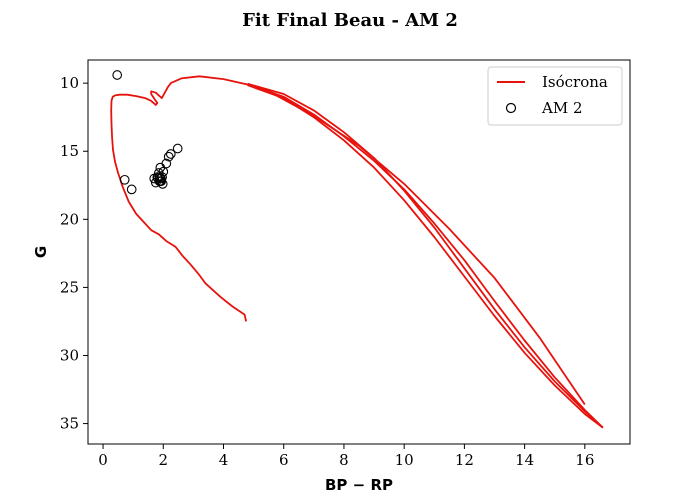  I want to click on y-tick-label: 20, so click(69, 219).